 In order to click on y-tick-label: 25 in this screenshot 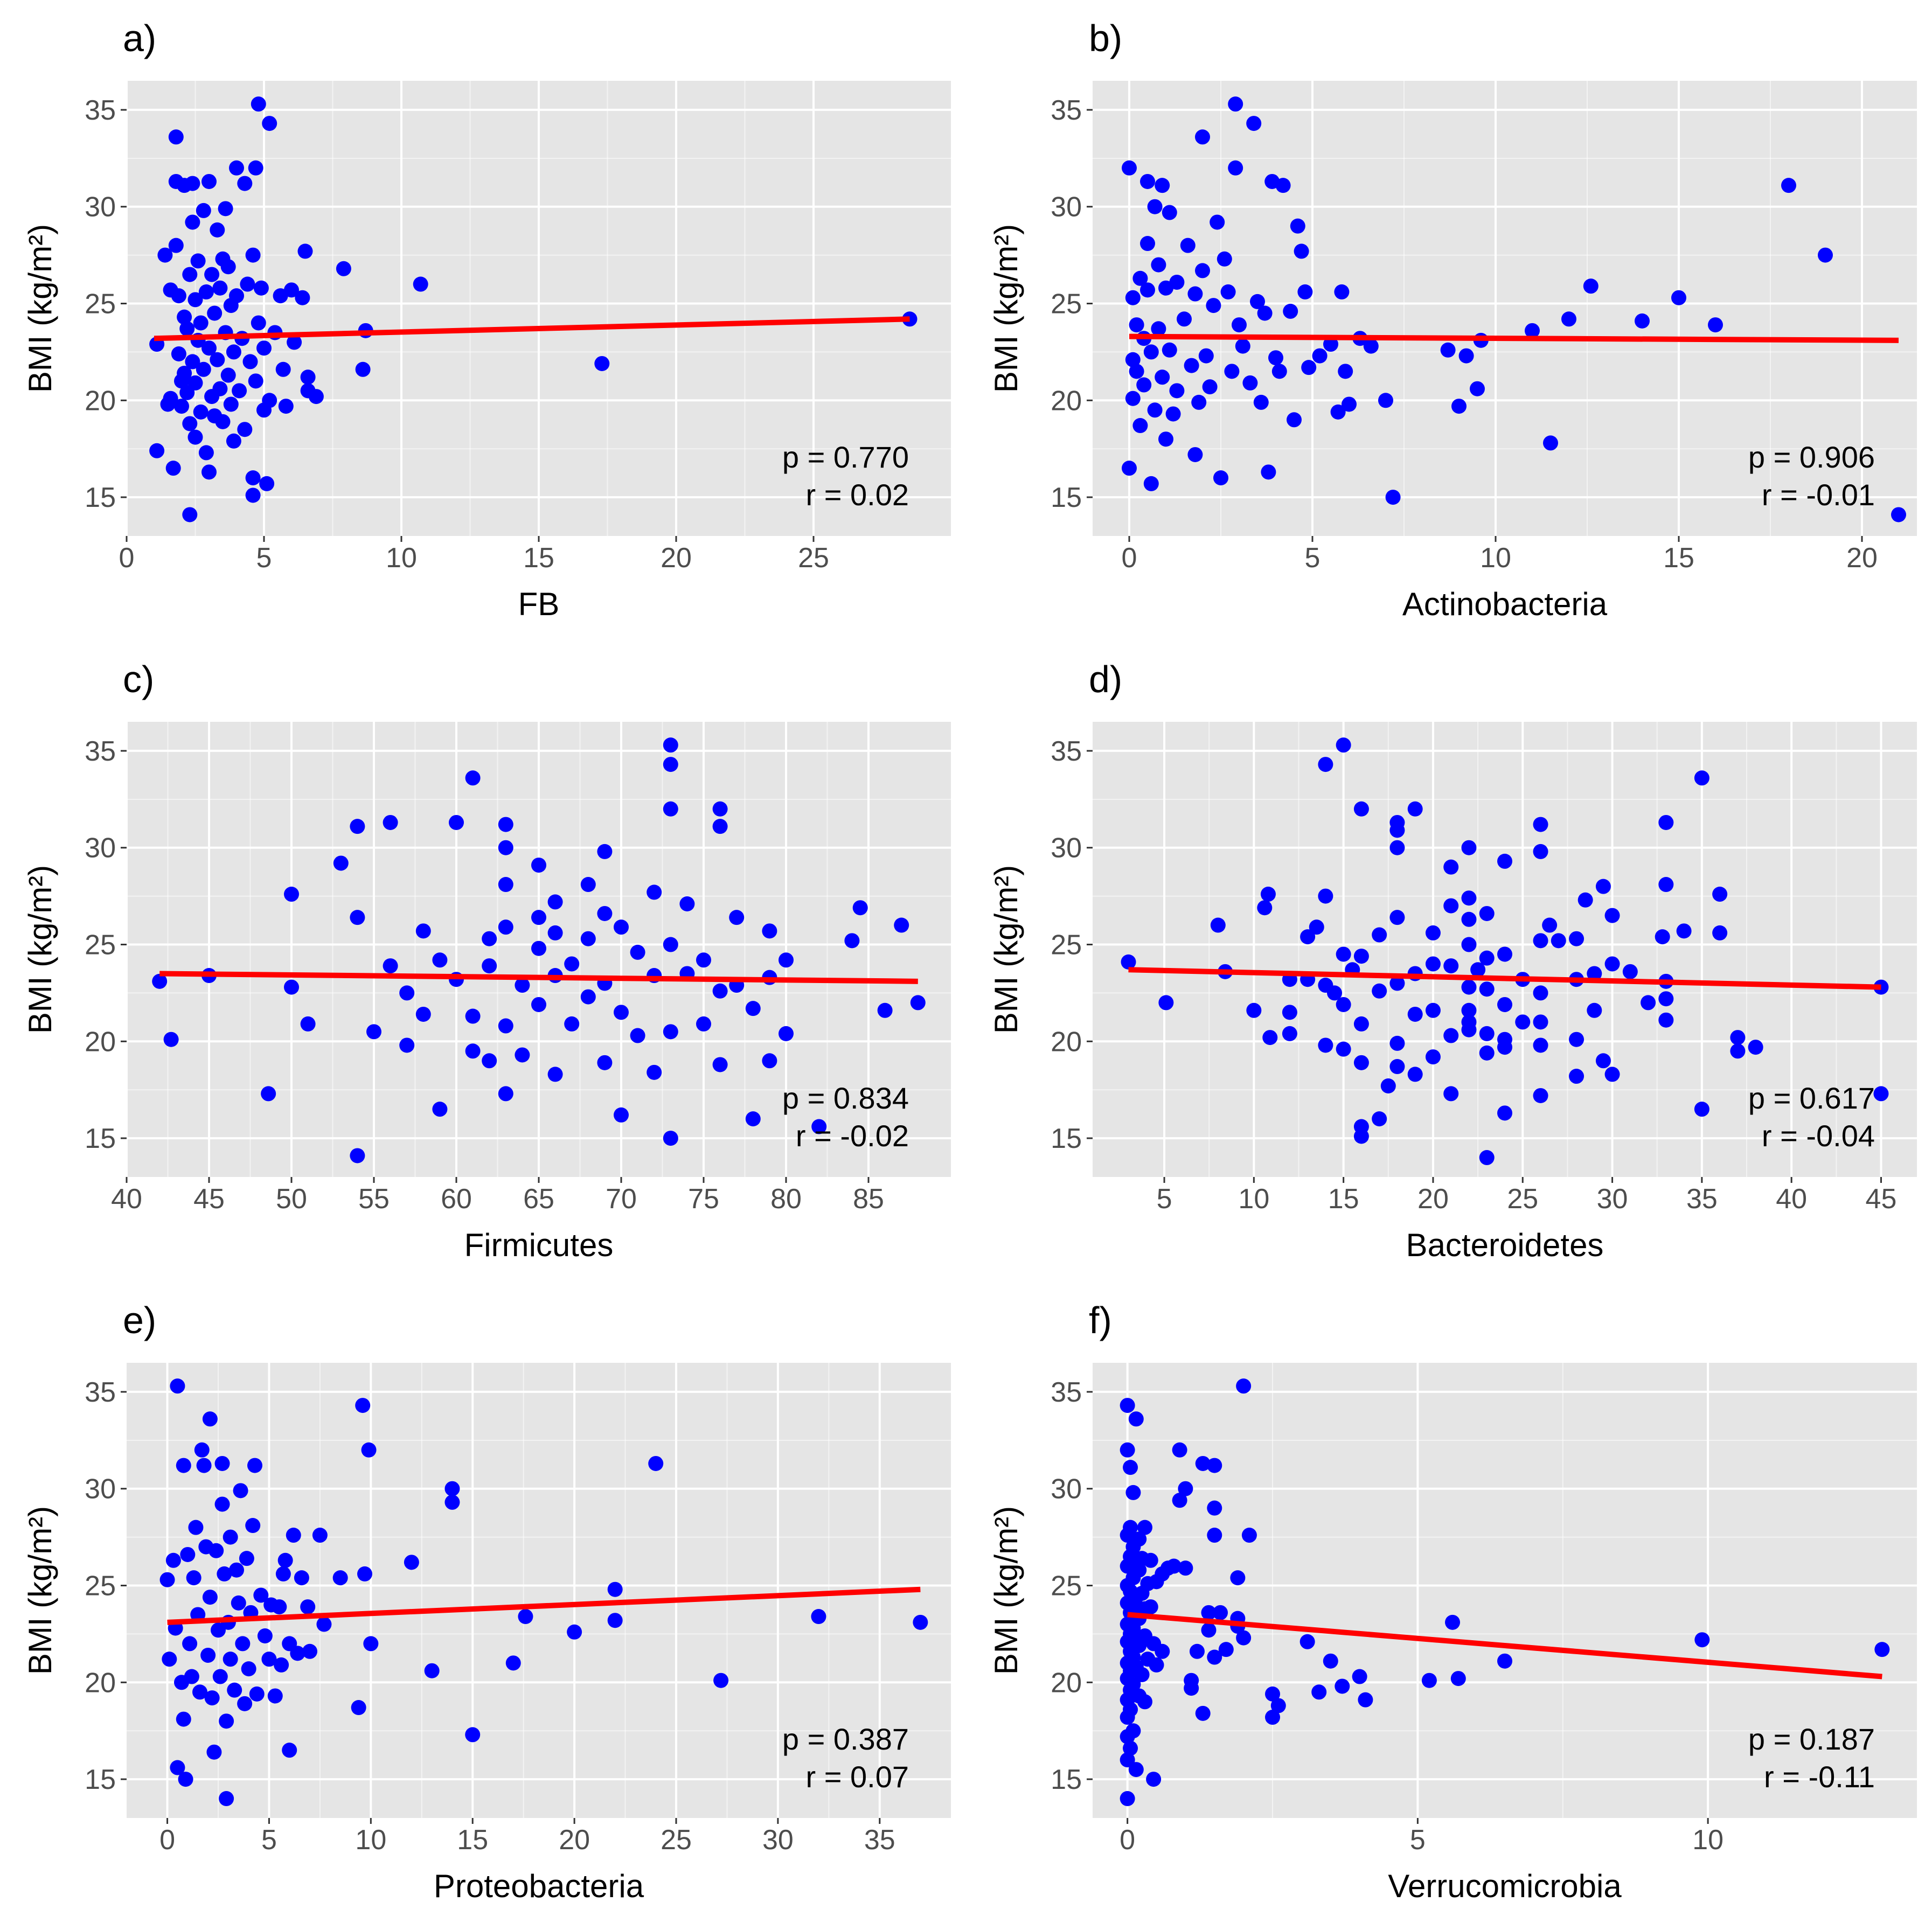, I will do `click(100, 304)`.